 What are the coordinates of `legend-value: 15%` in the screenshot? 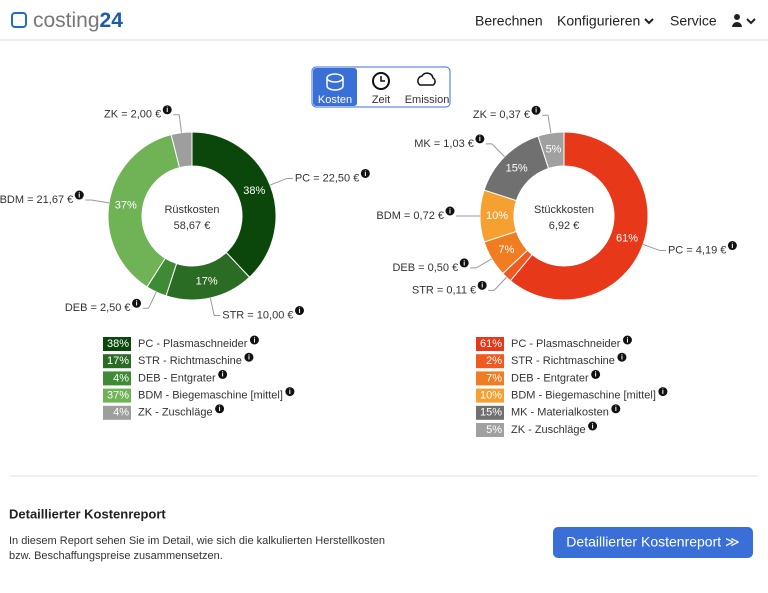 It's located at (491, 413).